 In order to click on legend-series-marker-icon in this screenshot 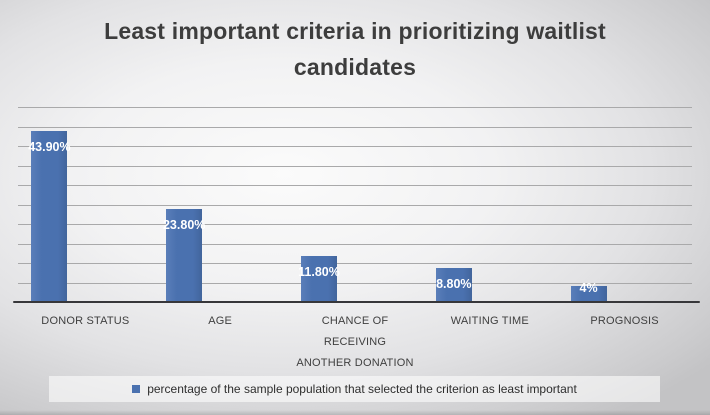, I will do `click(136, 389)`.